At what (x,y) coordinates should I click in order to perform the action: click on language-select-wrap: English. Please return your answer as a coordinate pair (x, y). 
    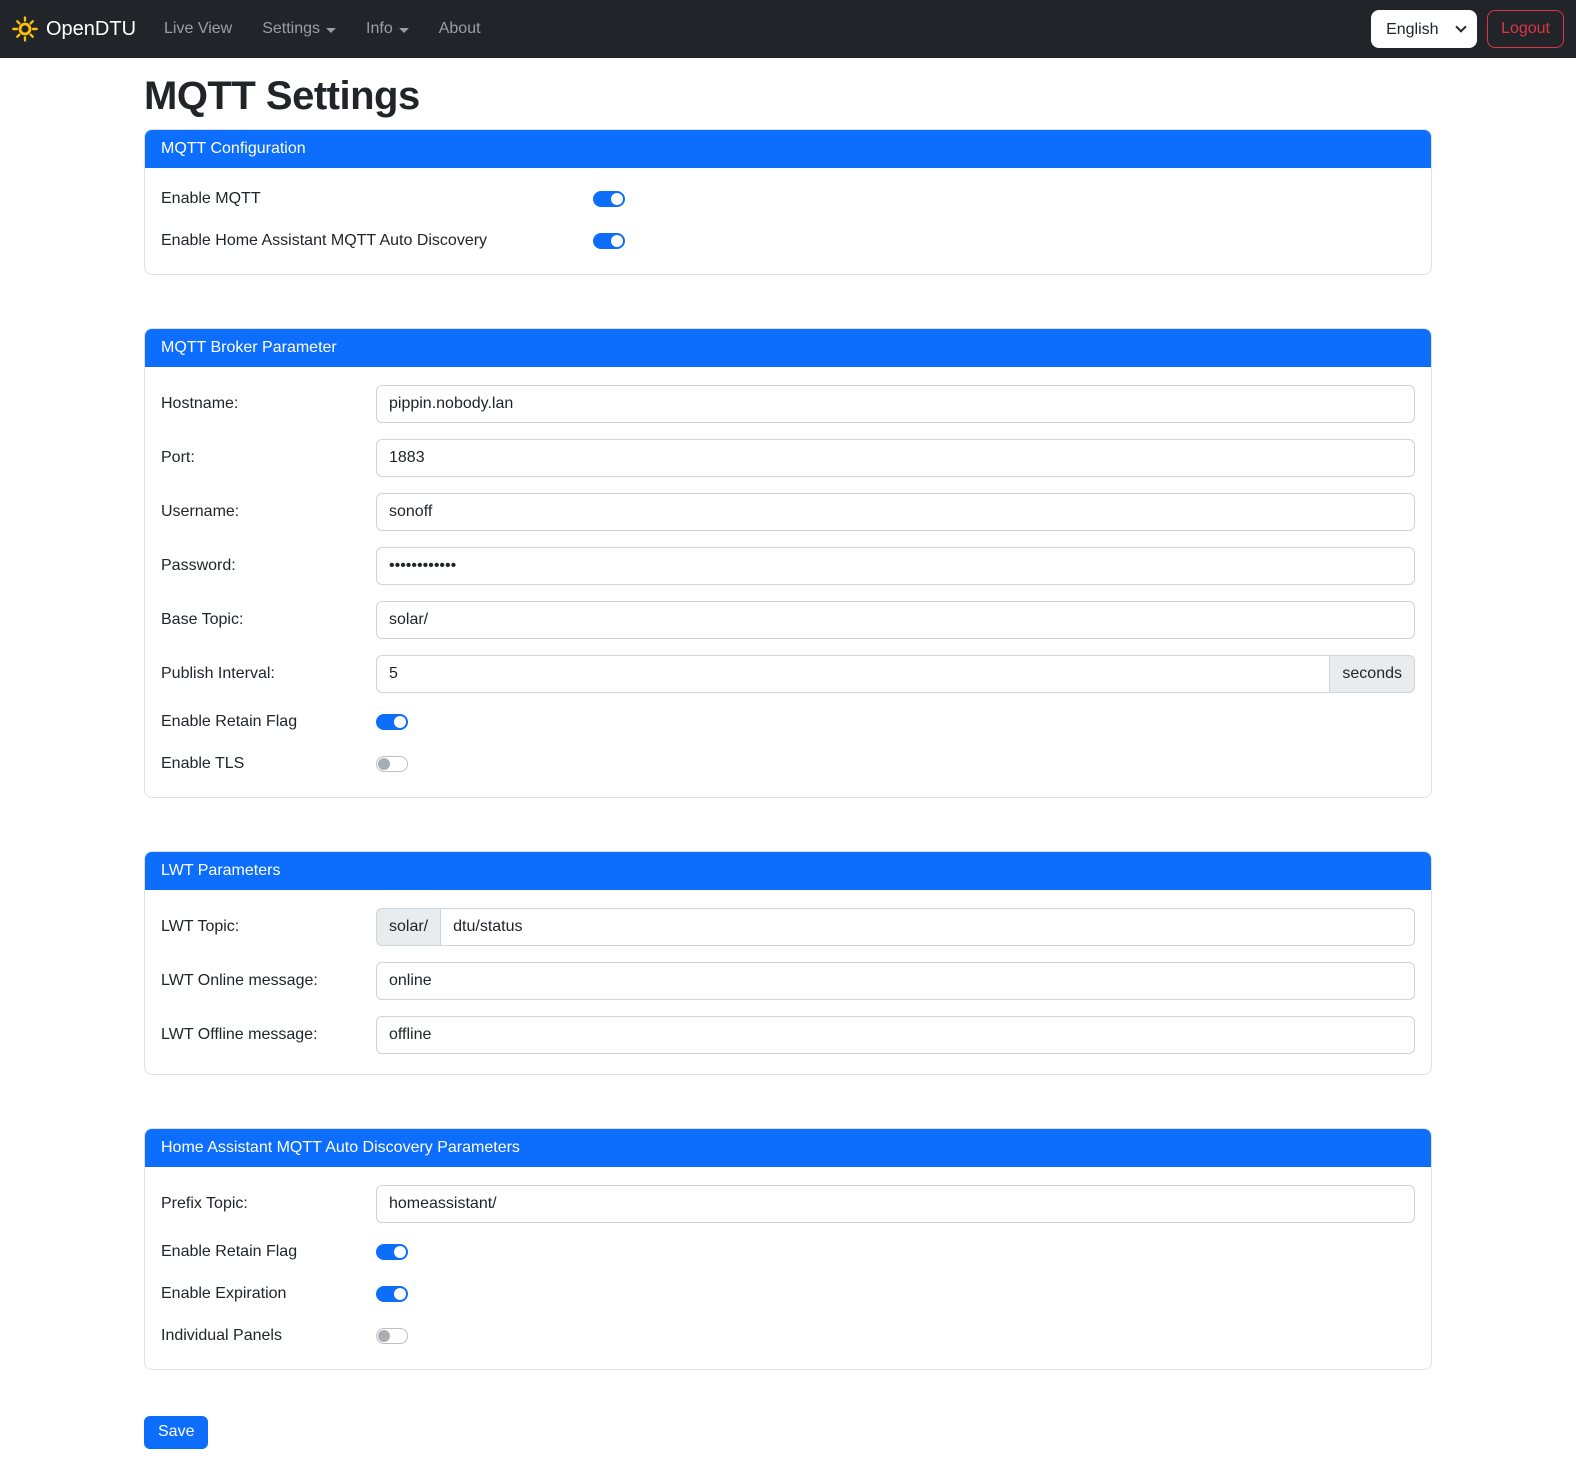
    Looking at the image, I should click on (1424, 29).